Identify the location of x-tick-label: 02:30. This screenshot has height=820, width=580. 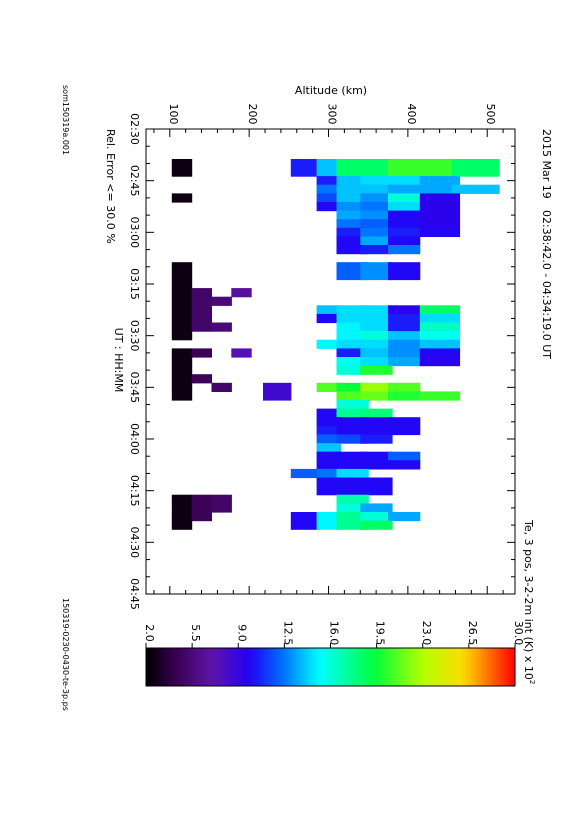
(134, 129).